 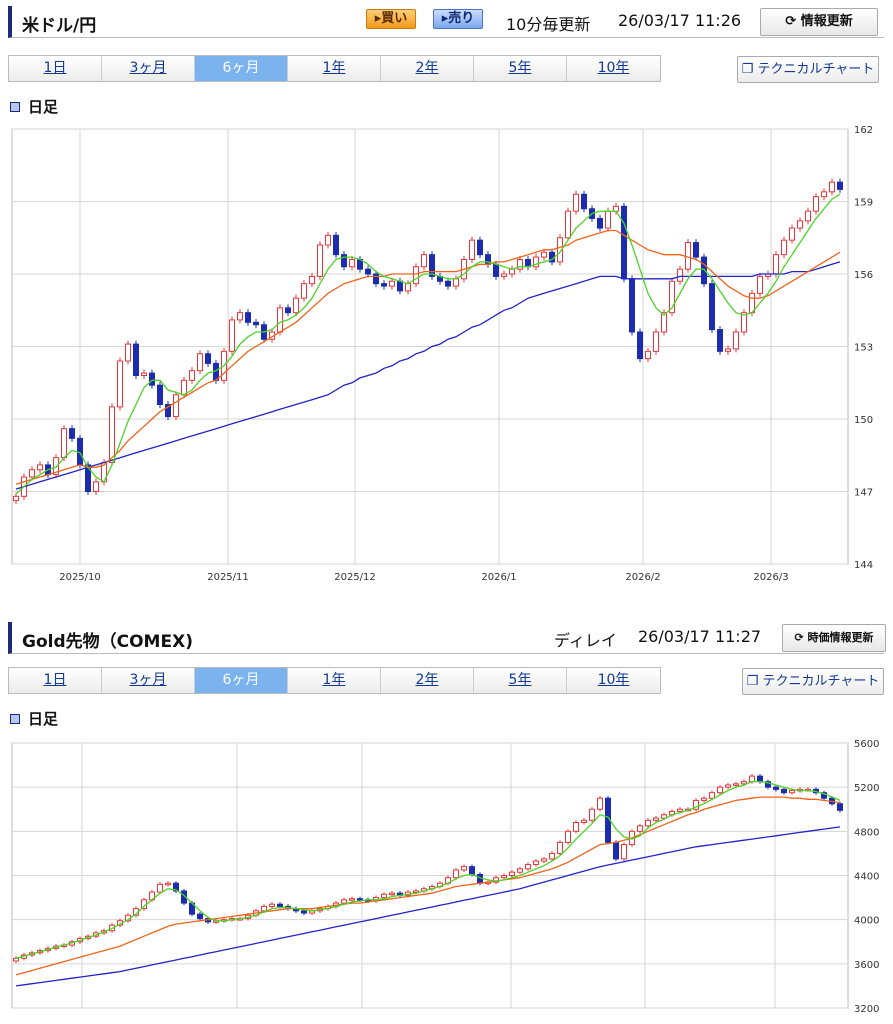 I want to click on gold-tab-3m: 3ヶ月, so click(x=148, y=680).